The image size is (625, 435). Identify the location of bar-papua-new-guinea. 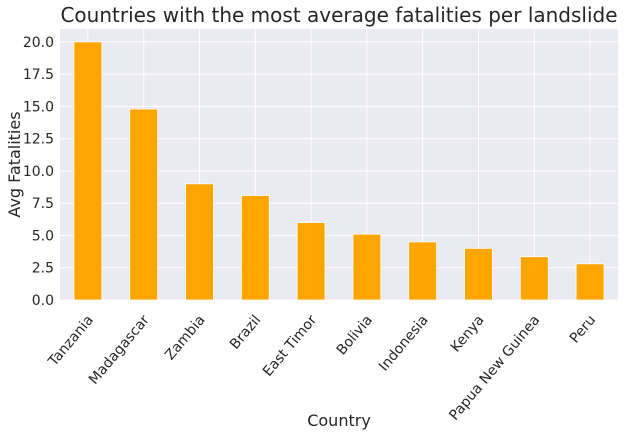
(534, 278).